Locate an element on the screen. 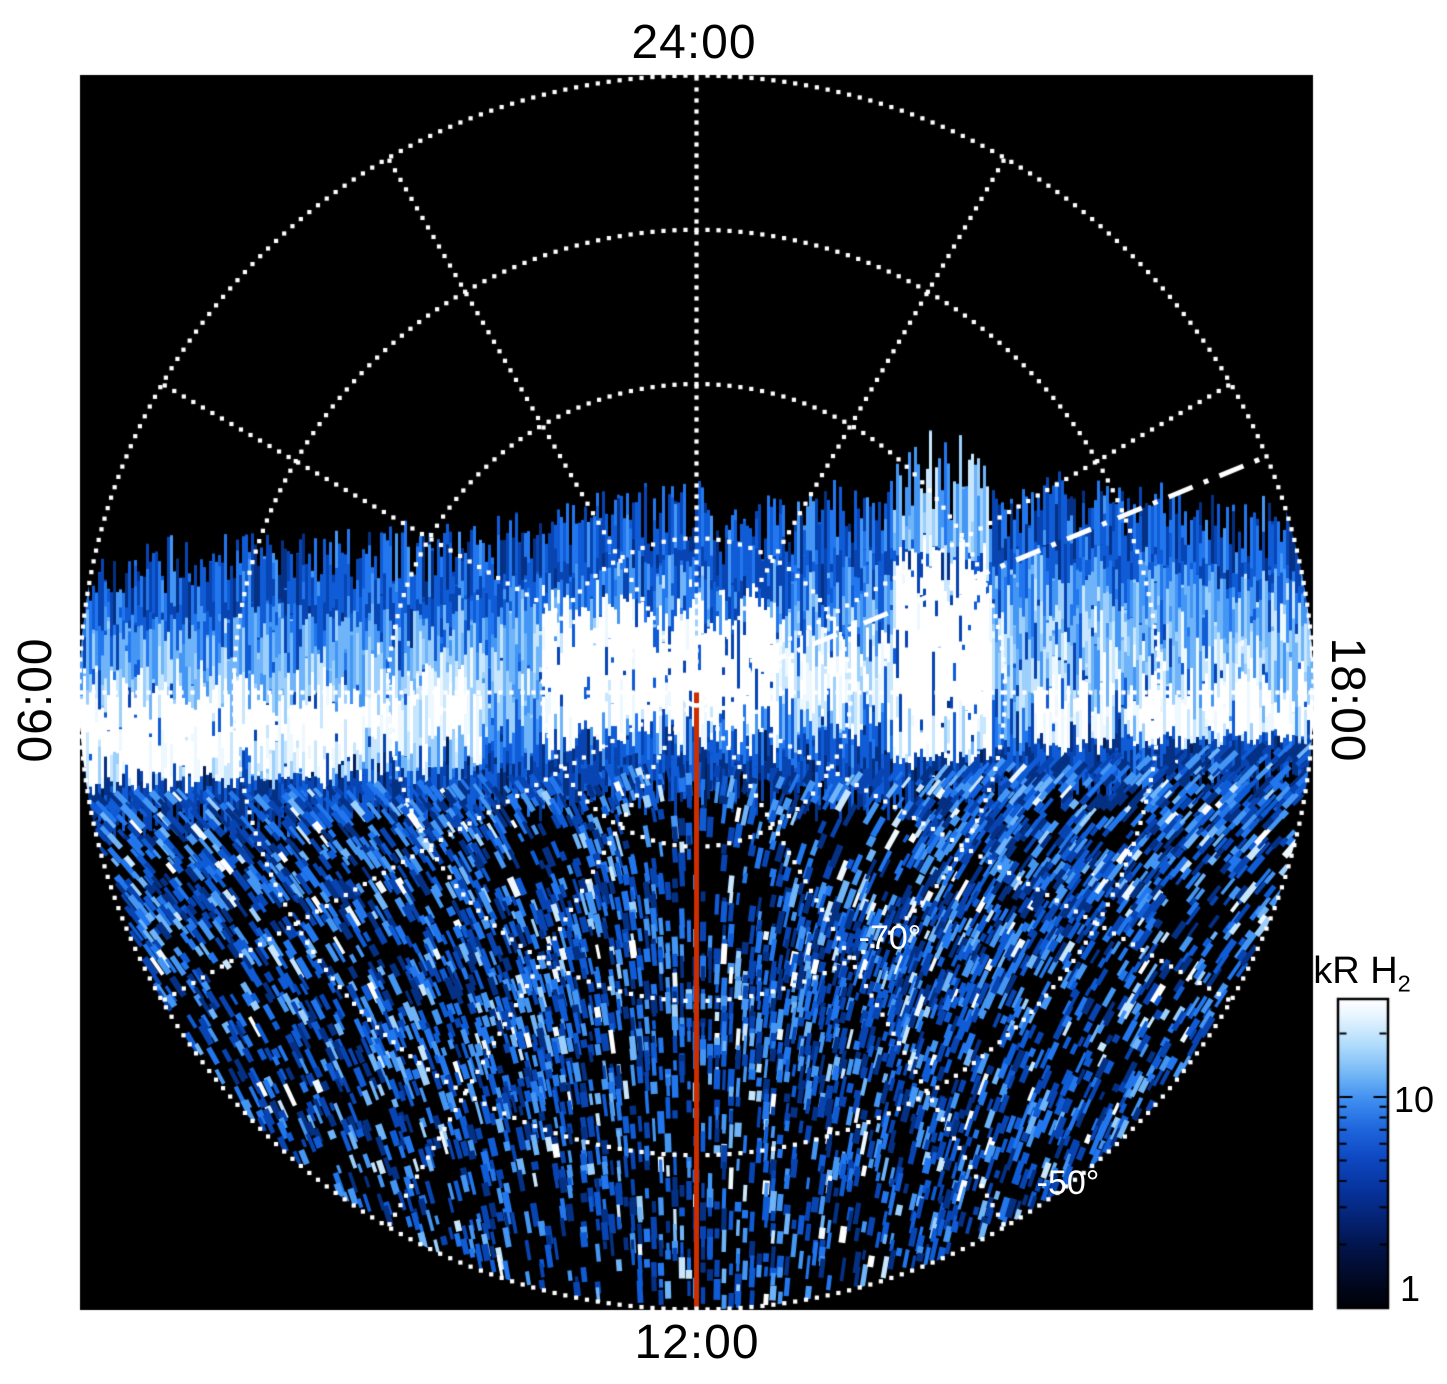 The width and height of the screenshot is (1447, 1384). local-time-label-top: 24:00 is located at coordinates (694, 42).